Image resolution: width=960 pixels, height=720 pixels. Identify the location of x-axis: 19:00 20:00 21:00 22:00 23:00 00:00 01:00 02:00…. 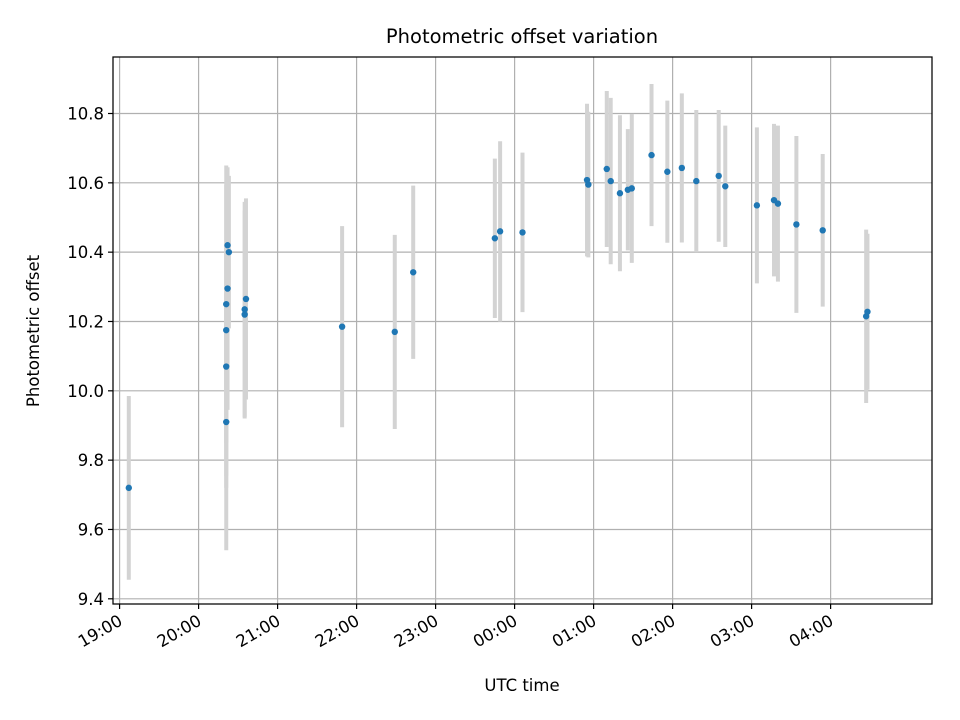
(456, 627).